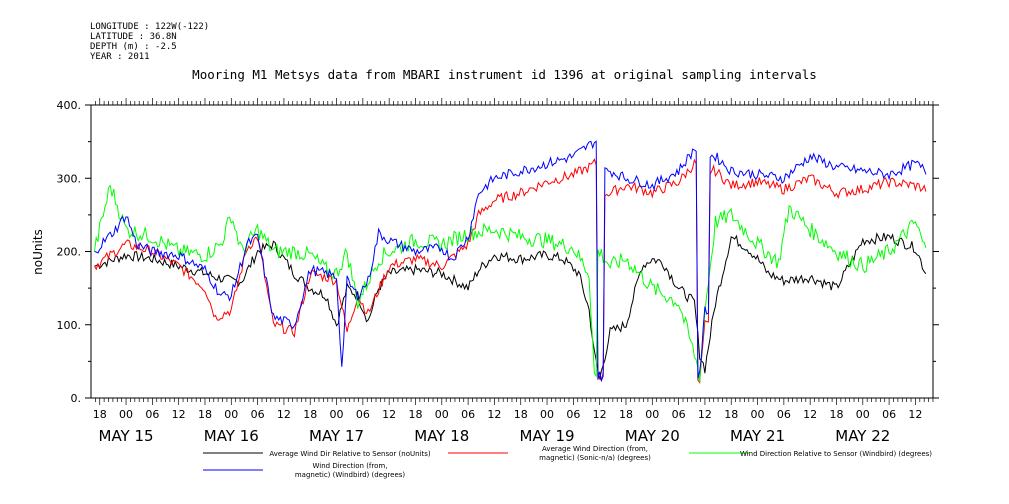 The height and width of the screenshot is (504, 1009). Describe the element at coordinates (126, 436) in the screenshot. I see `day-label: MAY 15` at that location.